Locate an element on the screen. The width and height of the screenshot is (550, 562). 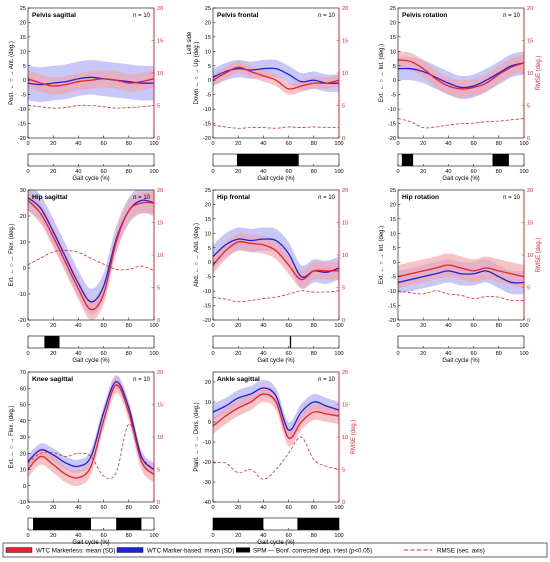
y-tick-label: 30 is located at coordinates (23, 438).